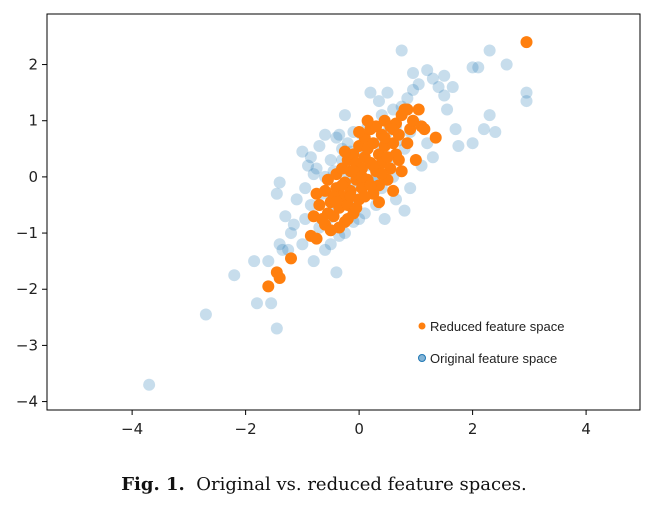 Image resolution: width=648 pixels, height=508 pixels. What do you see at coordinates (422, 358) in the screenshot?
I see `legend-marker-original` at bounding box center [422, 358].